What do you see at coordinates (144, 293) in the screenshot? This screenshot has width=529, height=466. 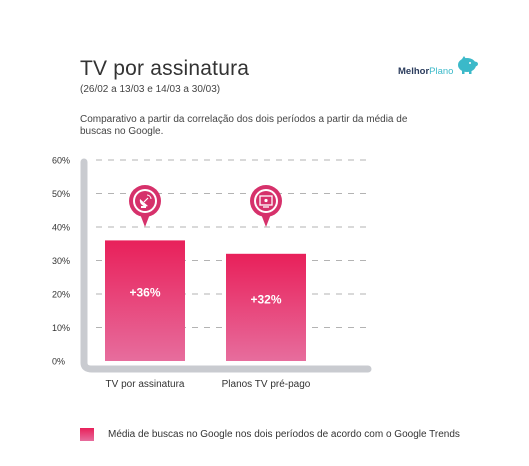 I see `data-label: +36%` at bounding box center [144, 293].